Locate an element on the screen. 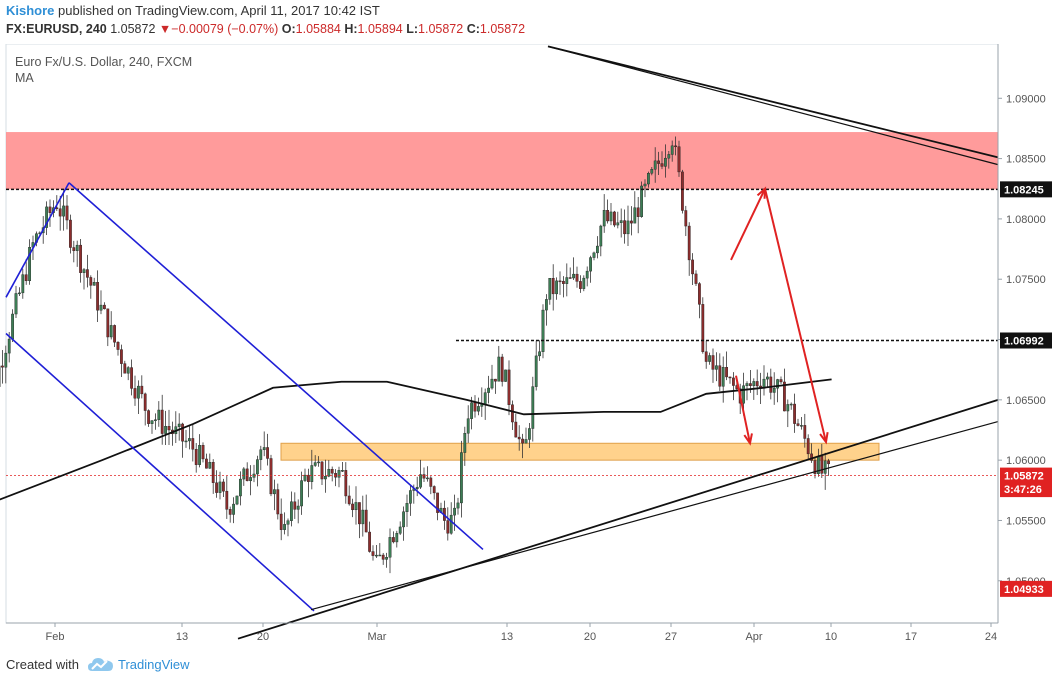 This screenshot has height=681, width=1056. indicator-label: MA is located at coordinates (24, 78).